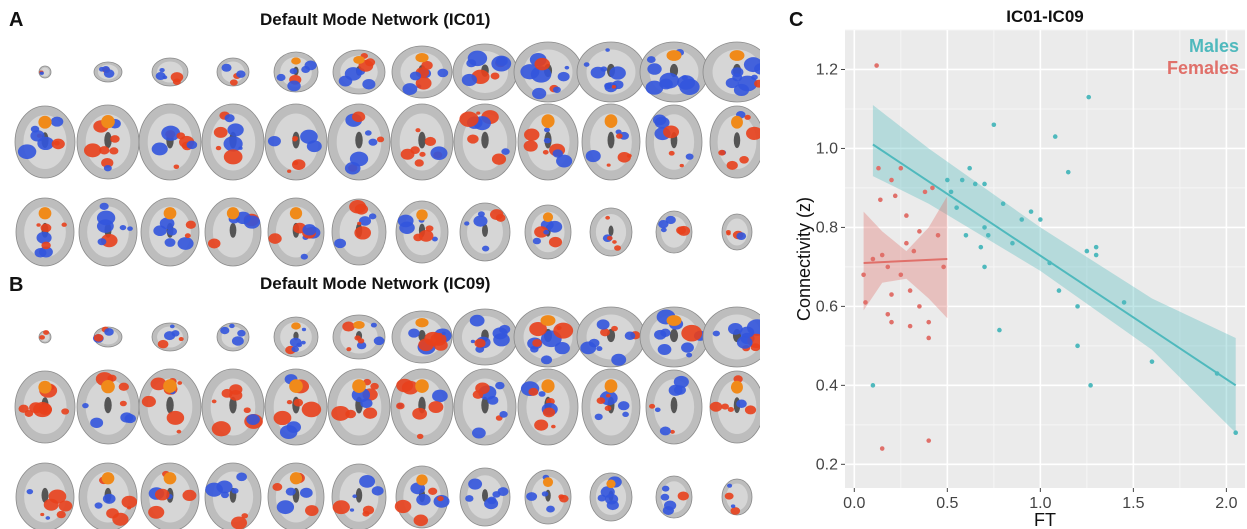  I want to click on y-tick-label: 1.0, so click(827, 148).